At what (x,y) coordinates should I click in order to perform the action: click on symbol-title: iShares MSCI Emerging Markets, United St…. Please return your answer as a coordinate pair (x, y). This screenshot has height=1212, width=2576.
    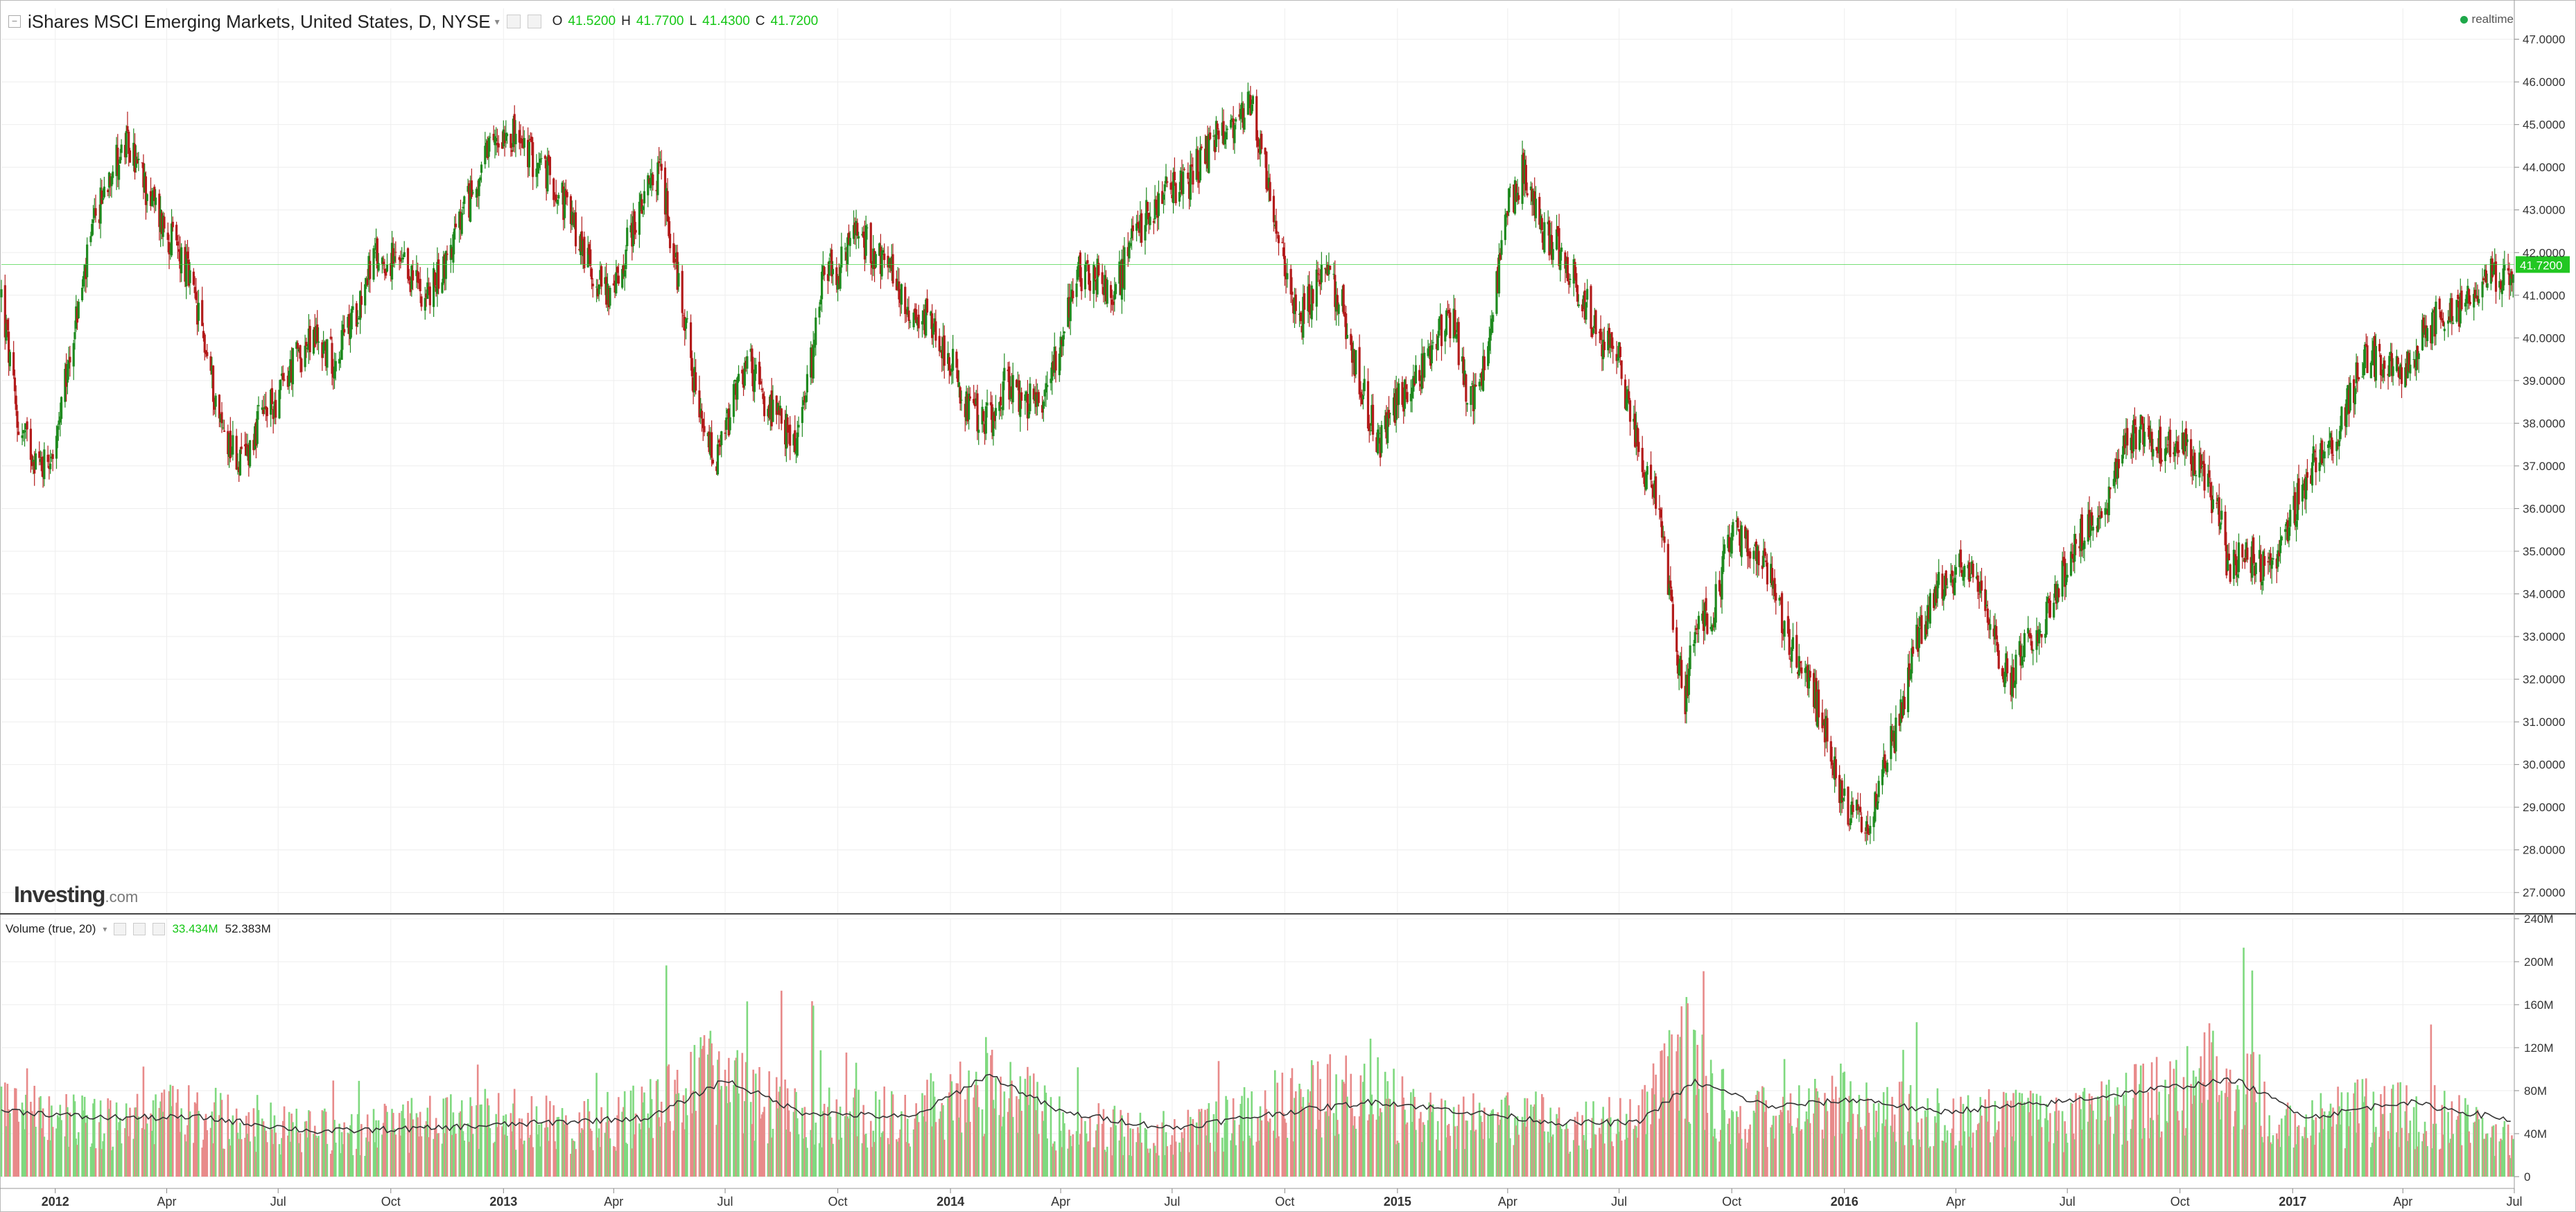
    Looking at the image, I should click on (259, 21).